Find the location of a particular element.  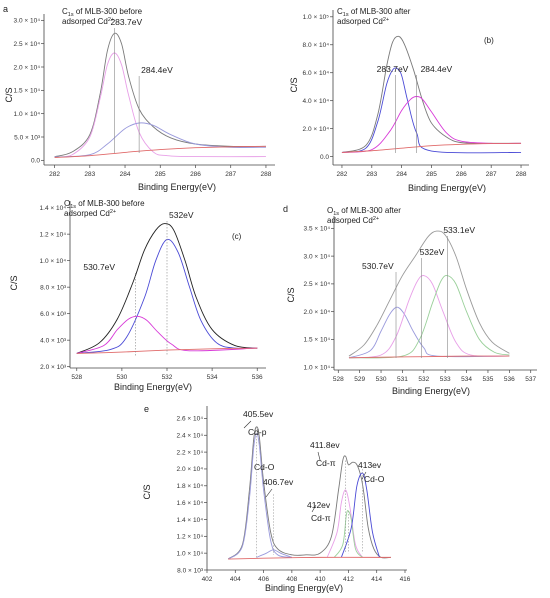

panel-c-y-tick-label: 1.4 × 10⁴ is located at coordinates (53, 208).